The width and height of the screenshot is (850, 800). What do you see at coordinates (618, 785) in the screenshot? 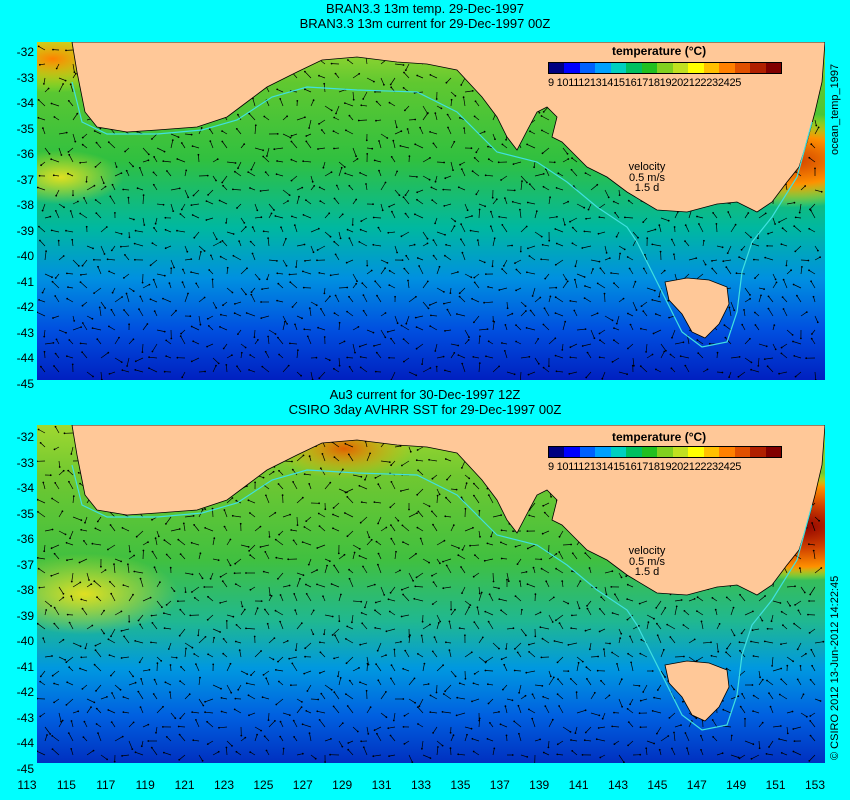
I see `lon-tick-label: 143` at bounding box center [618, 785].